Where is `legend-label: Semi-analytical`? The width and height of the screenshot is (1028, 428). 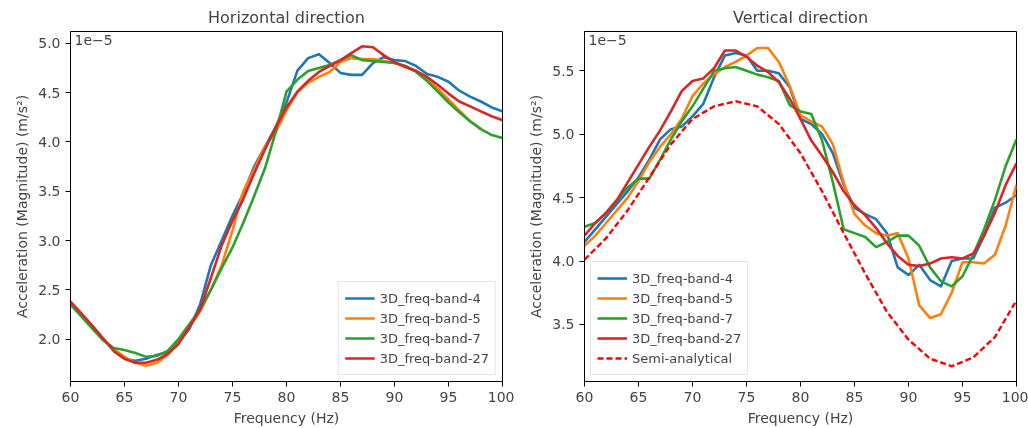
legend-label: Semi-analytical is located at coordinates (682, 358).